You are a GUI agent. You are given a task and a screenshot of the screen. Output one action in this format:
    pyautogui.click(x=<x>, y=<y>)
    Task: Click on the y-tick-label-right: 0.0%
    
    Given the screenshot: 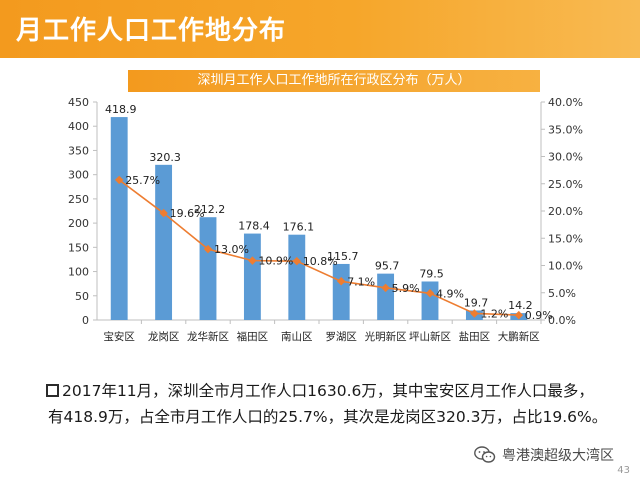 What is the action you would take?
    pyautogui.click(x=562, y=320)
    